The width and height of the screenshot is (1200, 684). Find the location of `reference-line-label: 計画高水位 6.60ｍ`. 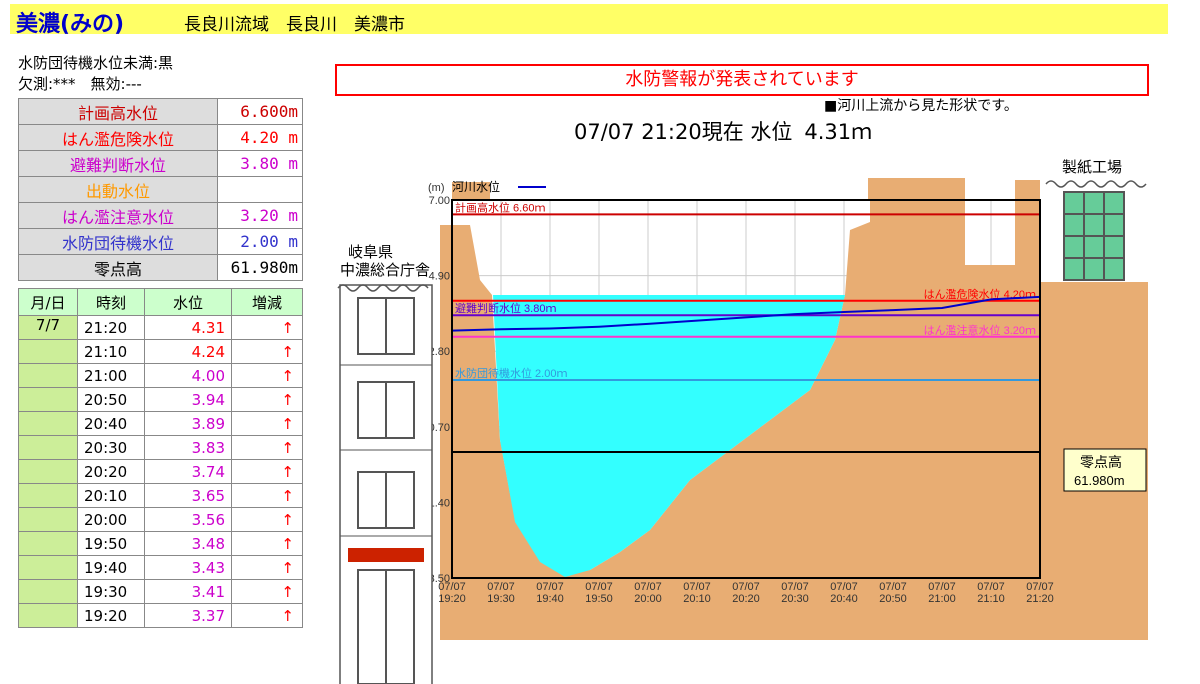

reference-line-label: 計画高水位 6.60ｍ is located at coordinates (500, 207).